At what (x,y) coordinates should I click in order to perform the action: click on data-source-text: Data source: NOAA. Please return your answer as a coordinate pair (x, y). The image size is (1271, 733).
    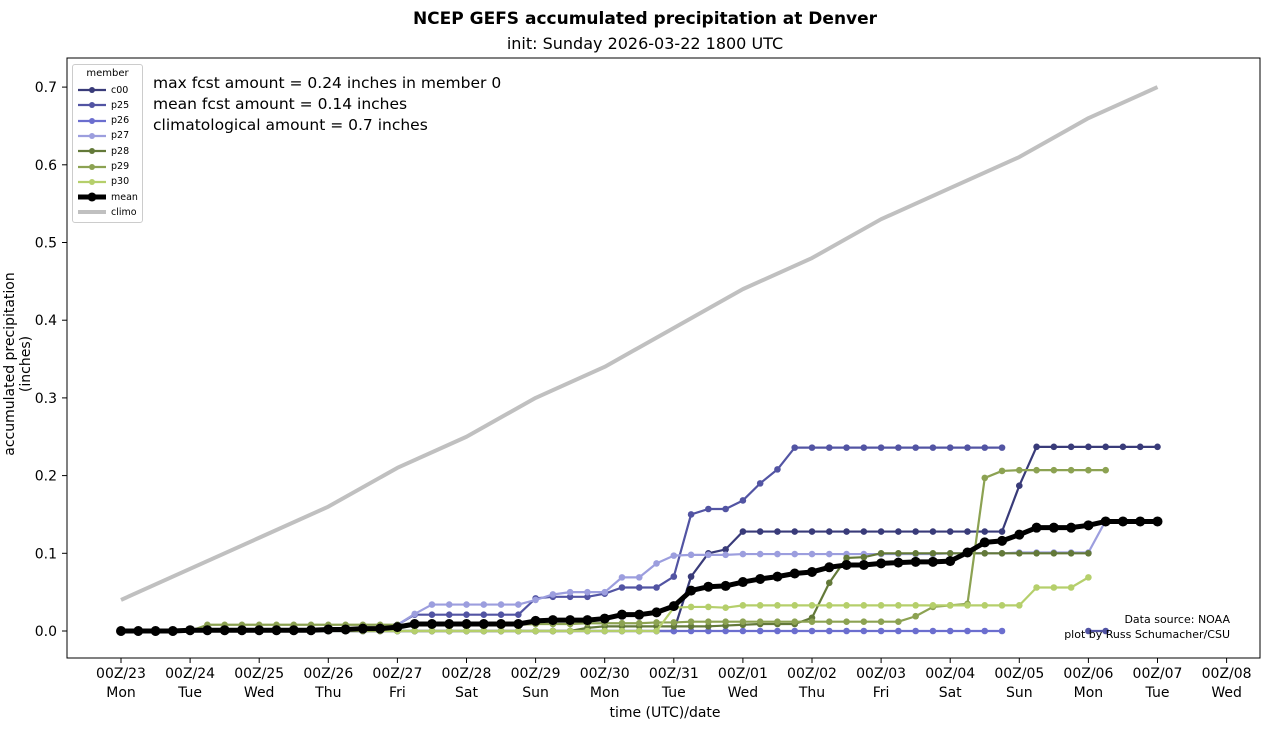
    Looking at the image, I should click on (1177, 619).